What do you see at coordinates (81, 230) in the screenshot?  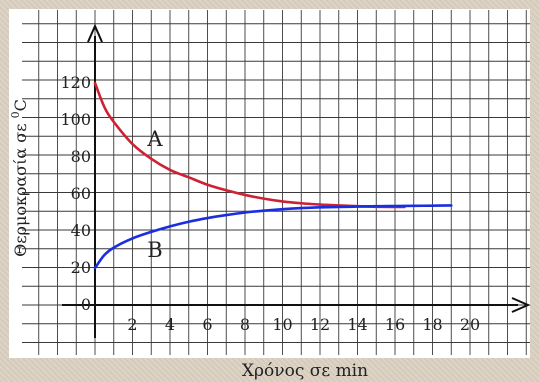 I see `y-tick-label: 40` at bounding box center [81, 230].